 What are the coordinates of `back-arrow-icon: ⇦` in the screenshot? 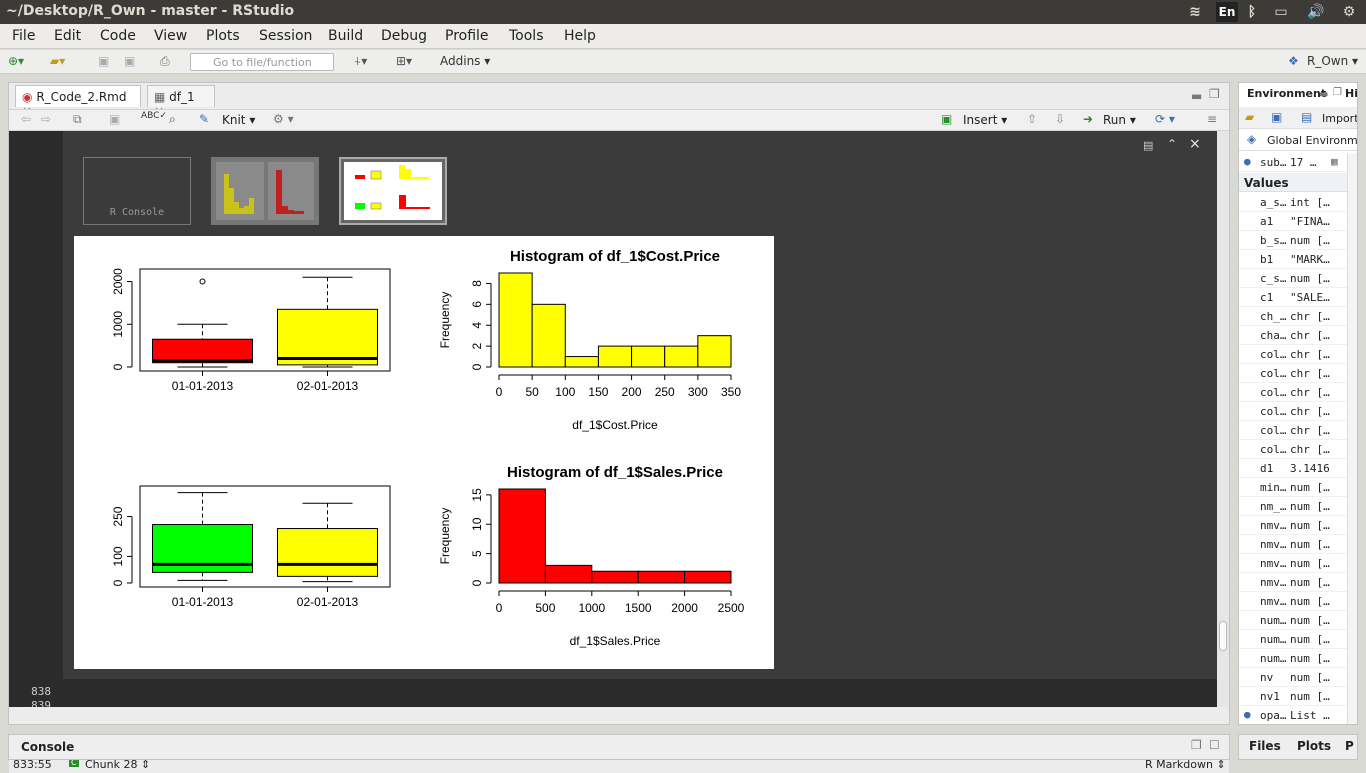 It's located at (26, 119).